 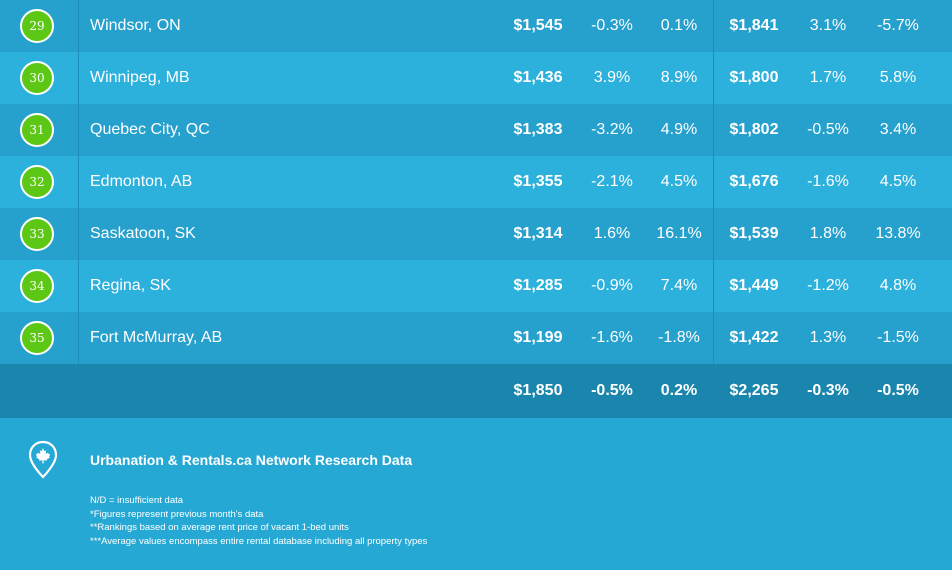 I want to click on rank-badge: 34, so click(x=37, y=286).